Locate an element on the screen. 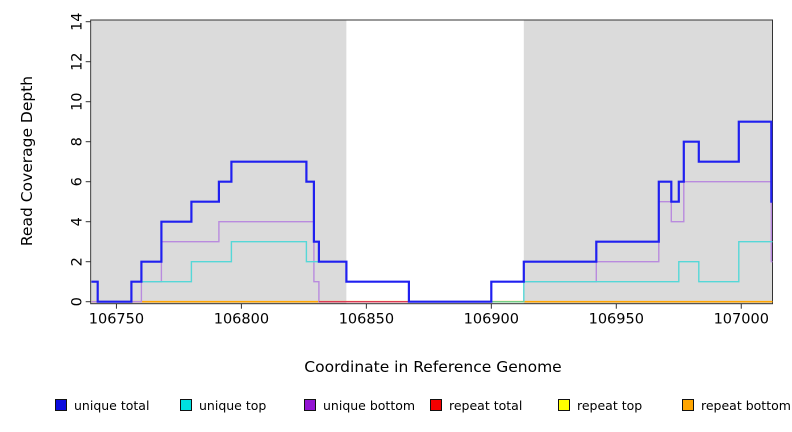  legend-label: unique total is located at coordinates (112, 405).